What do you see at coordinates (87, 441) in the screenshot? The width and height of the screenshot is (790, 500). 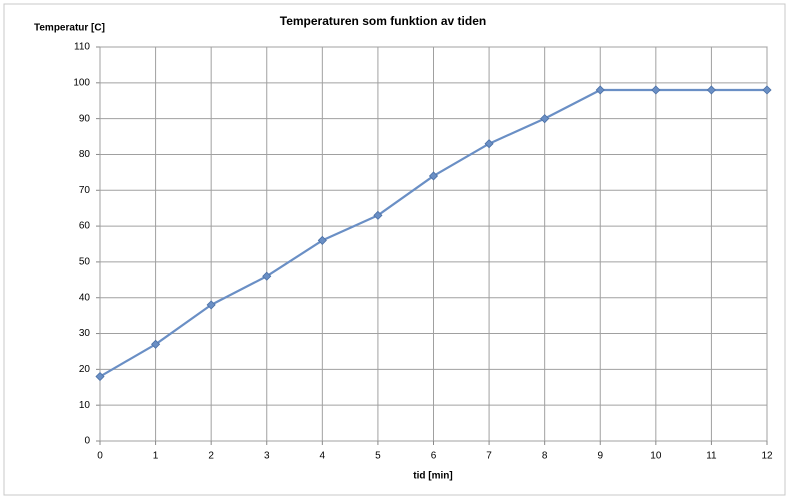 I see `y-tick-label: 0` at bounding box center [87, 441].